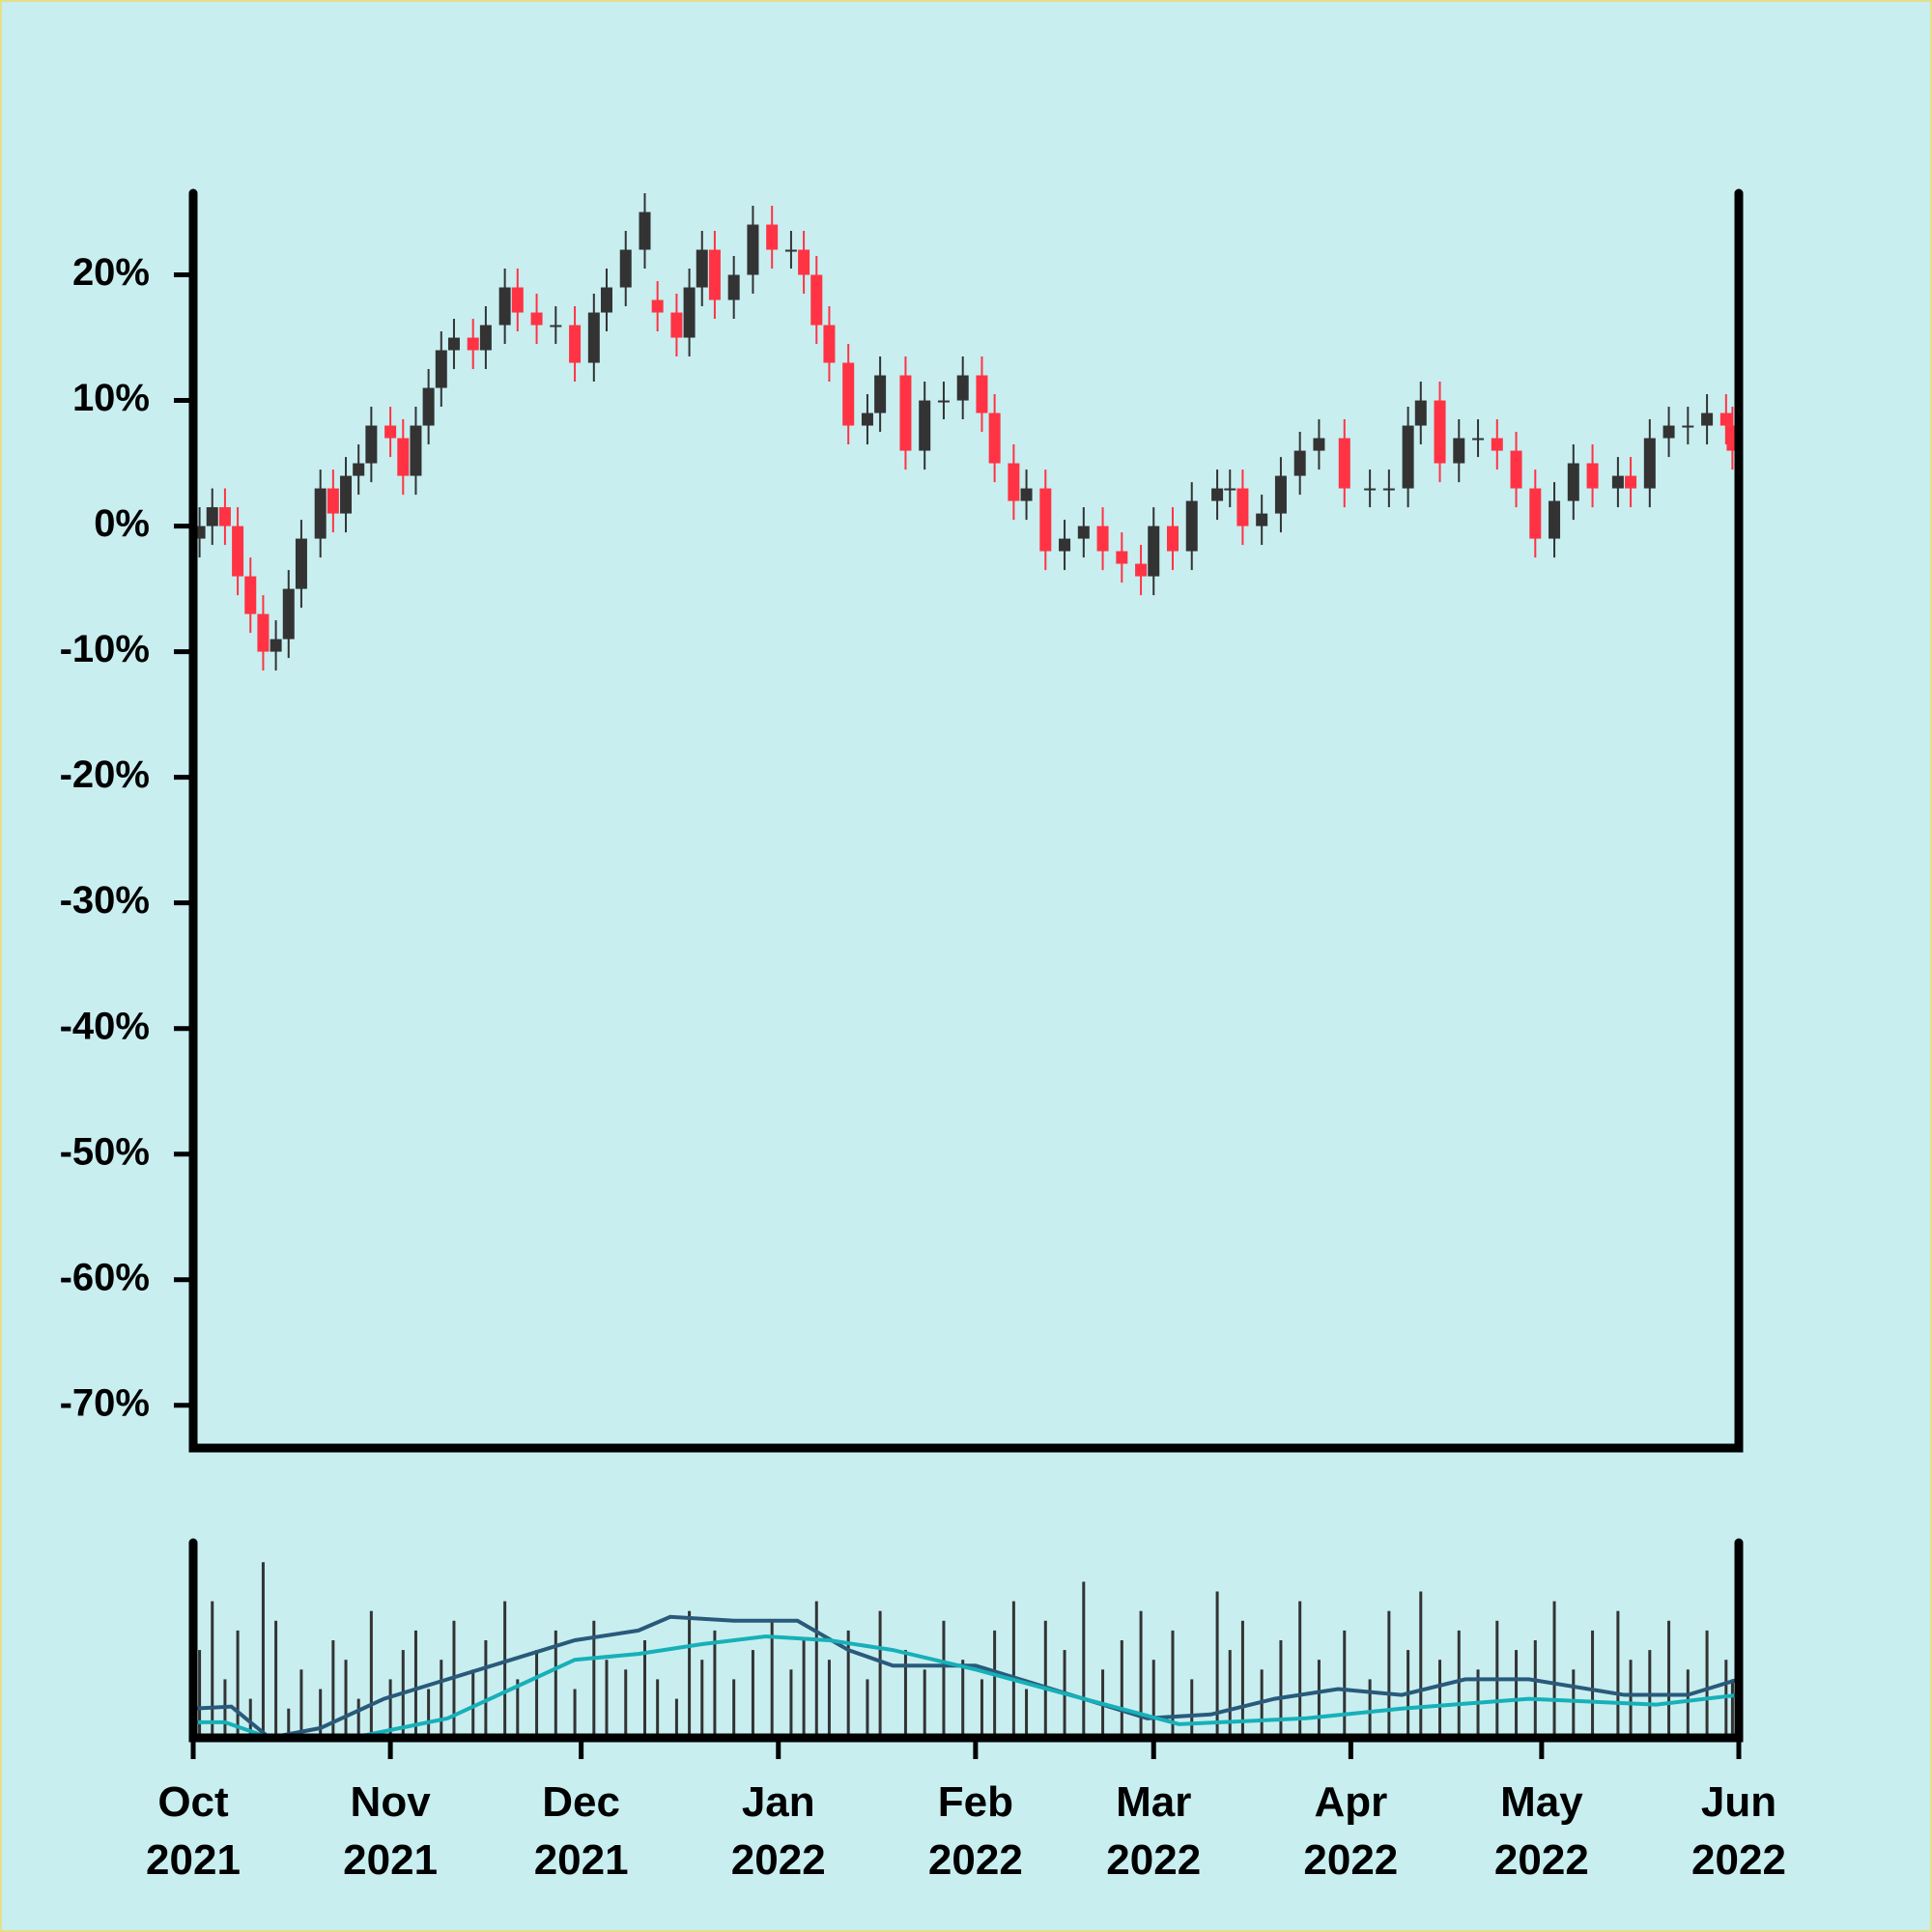  I want to click on x-tick-label: May 2022, so click(1541, 1831).